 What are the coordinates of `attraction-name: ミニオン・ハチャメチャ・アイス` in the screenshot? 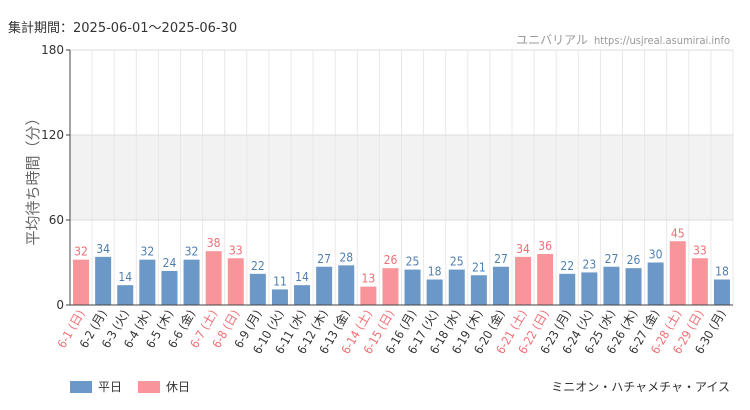 It's located at (640, 387).